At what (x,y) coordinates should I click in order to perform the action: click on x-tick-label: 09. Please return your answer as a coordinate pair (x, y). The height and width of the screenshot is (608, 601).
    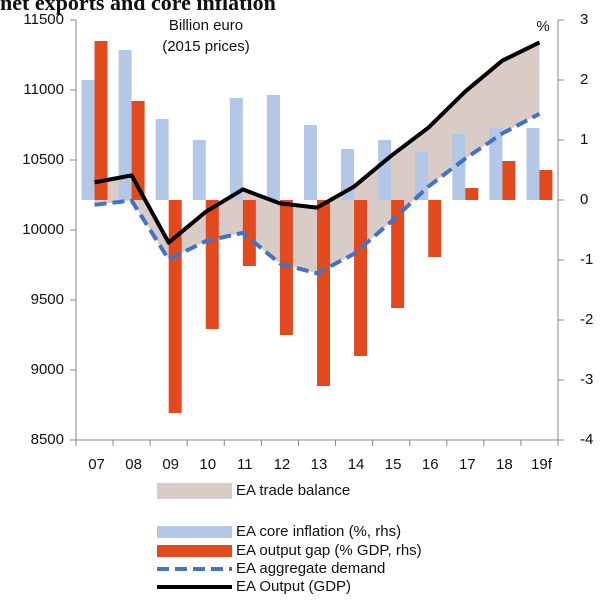
    Looking at the image, I should click on (170, 464).